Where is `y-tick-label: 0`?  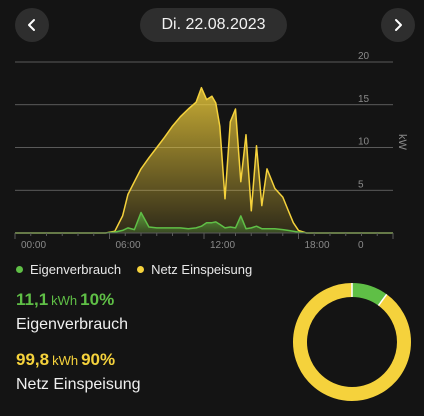 y-tick-label: 0 is located at coordinates (361, 245).